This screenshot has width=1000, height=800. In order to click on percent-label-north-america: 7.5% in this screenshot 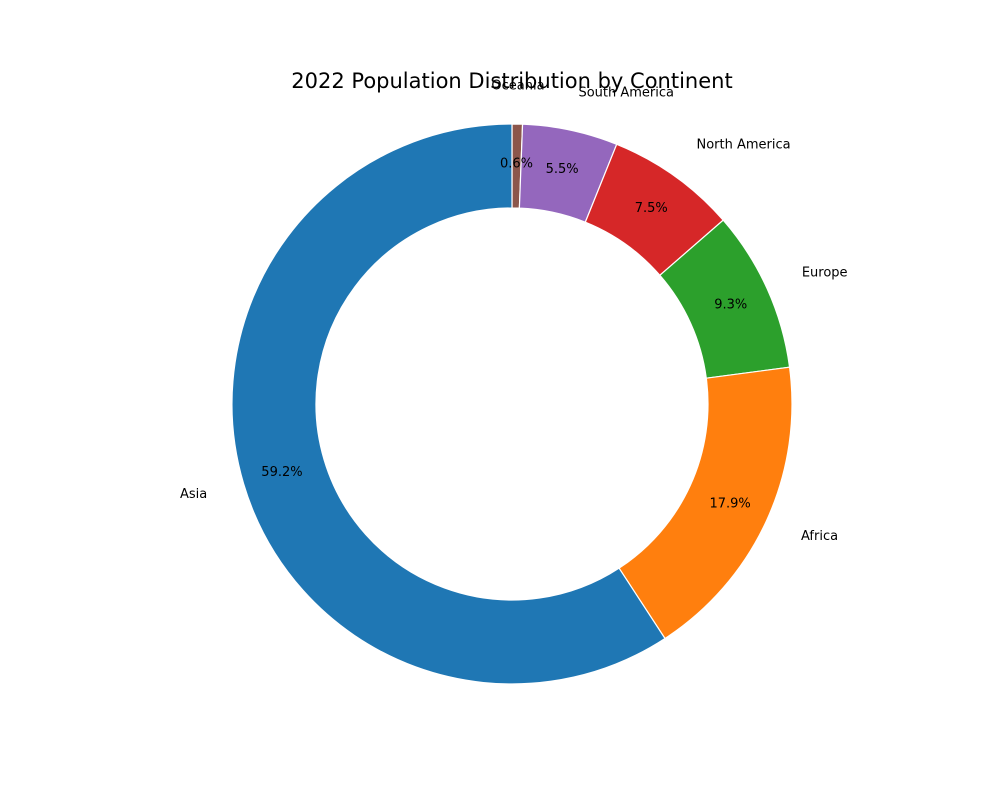, I will do `click(651, 208)`.